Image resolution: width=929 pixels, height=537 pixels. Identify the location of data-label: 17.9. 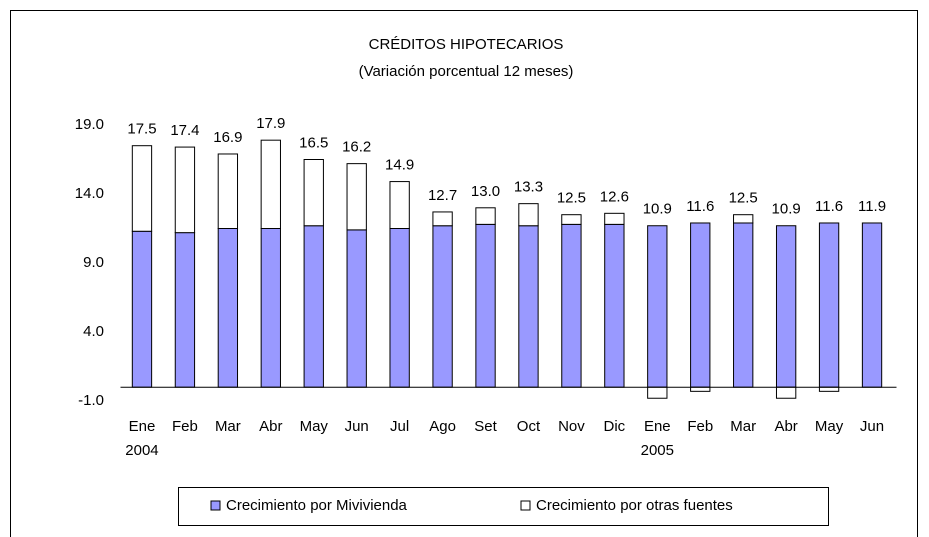
(270, 123).